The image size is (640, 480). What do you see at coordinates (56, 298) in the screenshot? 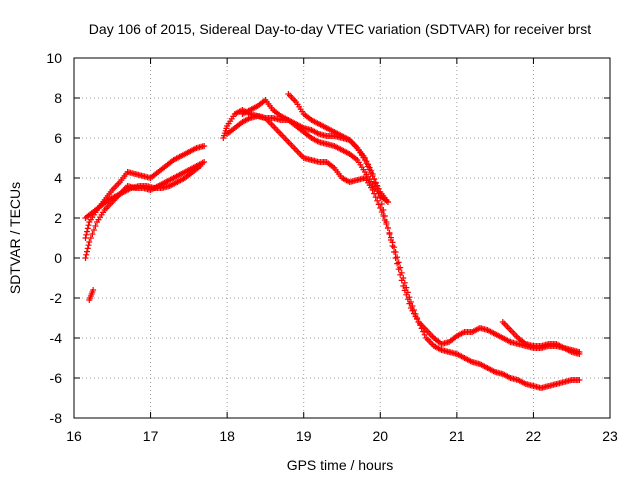
I see `y-tick-label: -2` at bounding box center [56, 298].